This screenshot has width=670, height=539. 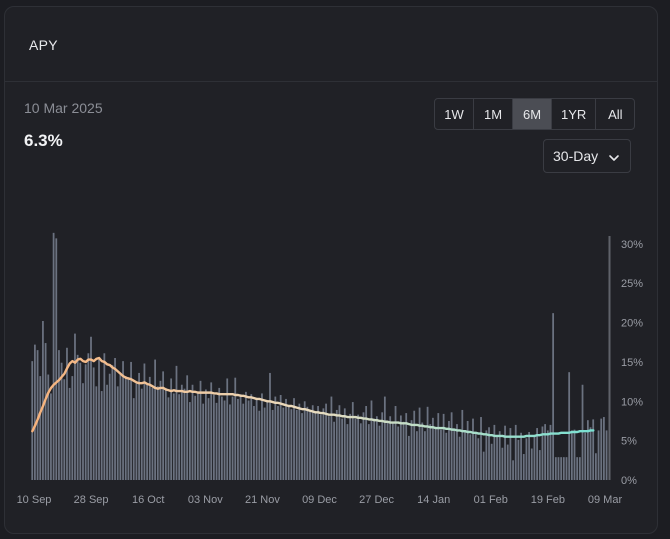 I want to click on range-button-1m: 1M, so click(x=493, y=114).